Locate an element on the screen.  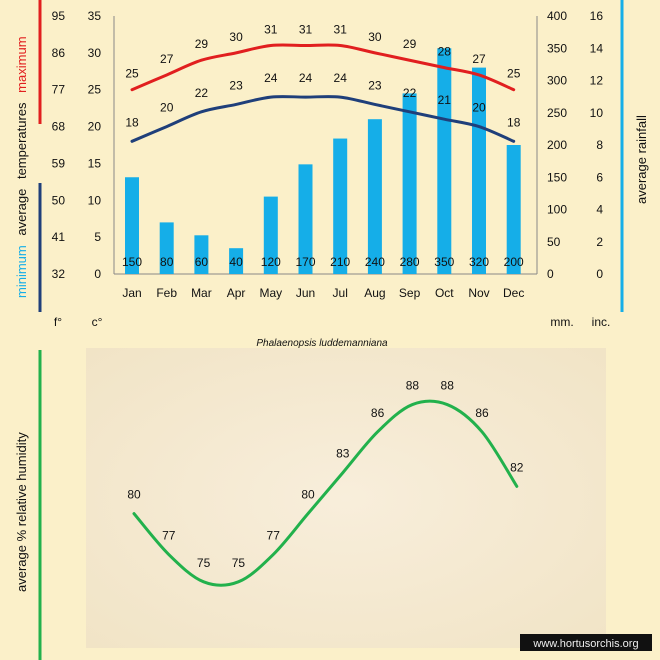
fahrenheit-unit: f° is located at coordinates (58, 322).